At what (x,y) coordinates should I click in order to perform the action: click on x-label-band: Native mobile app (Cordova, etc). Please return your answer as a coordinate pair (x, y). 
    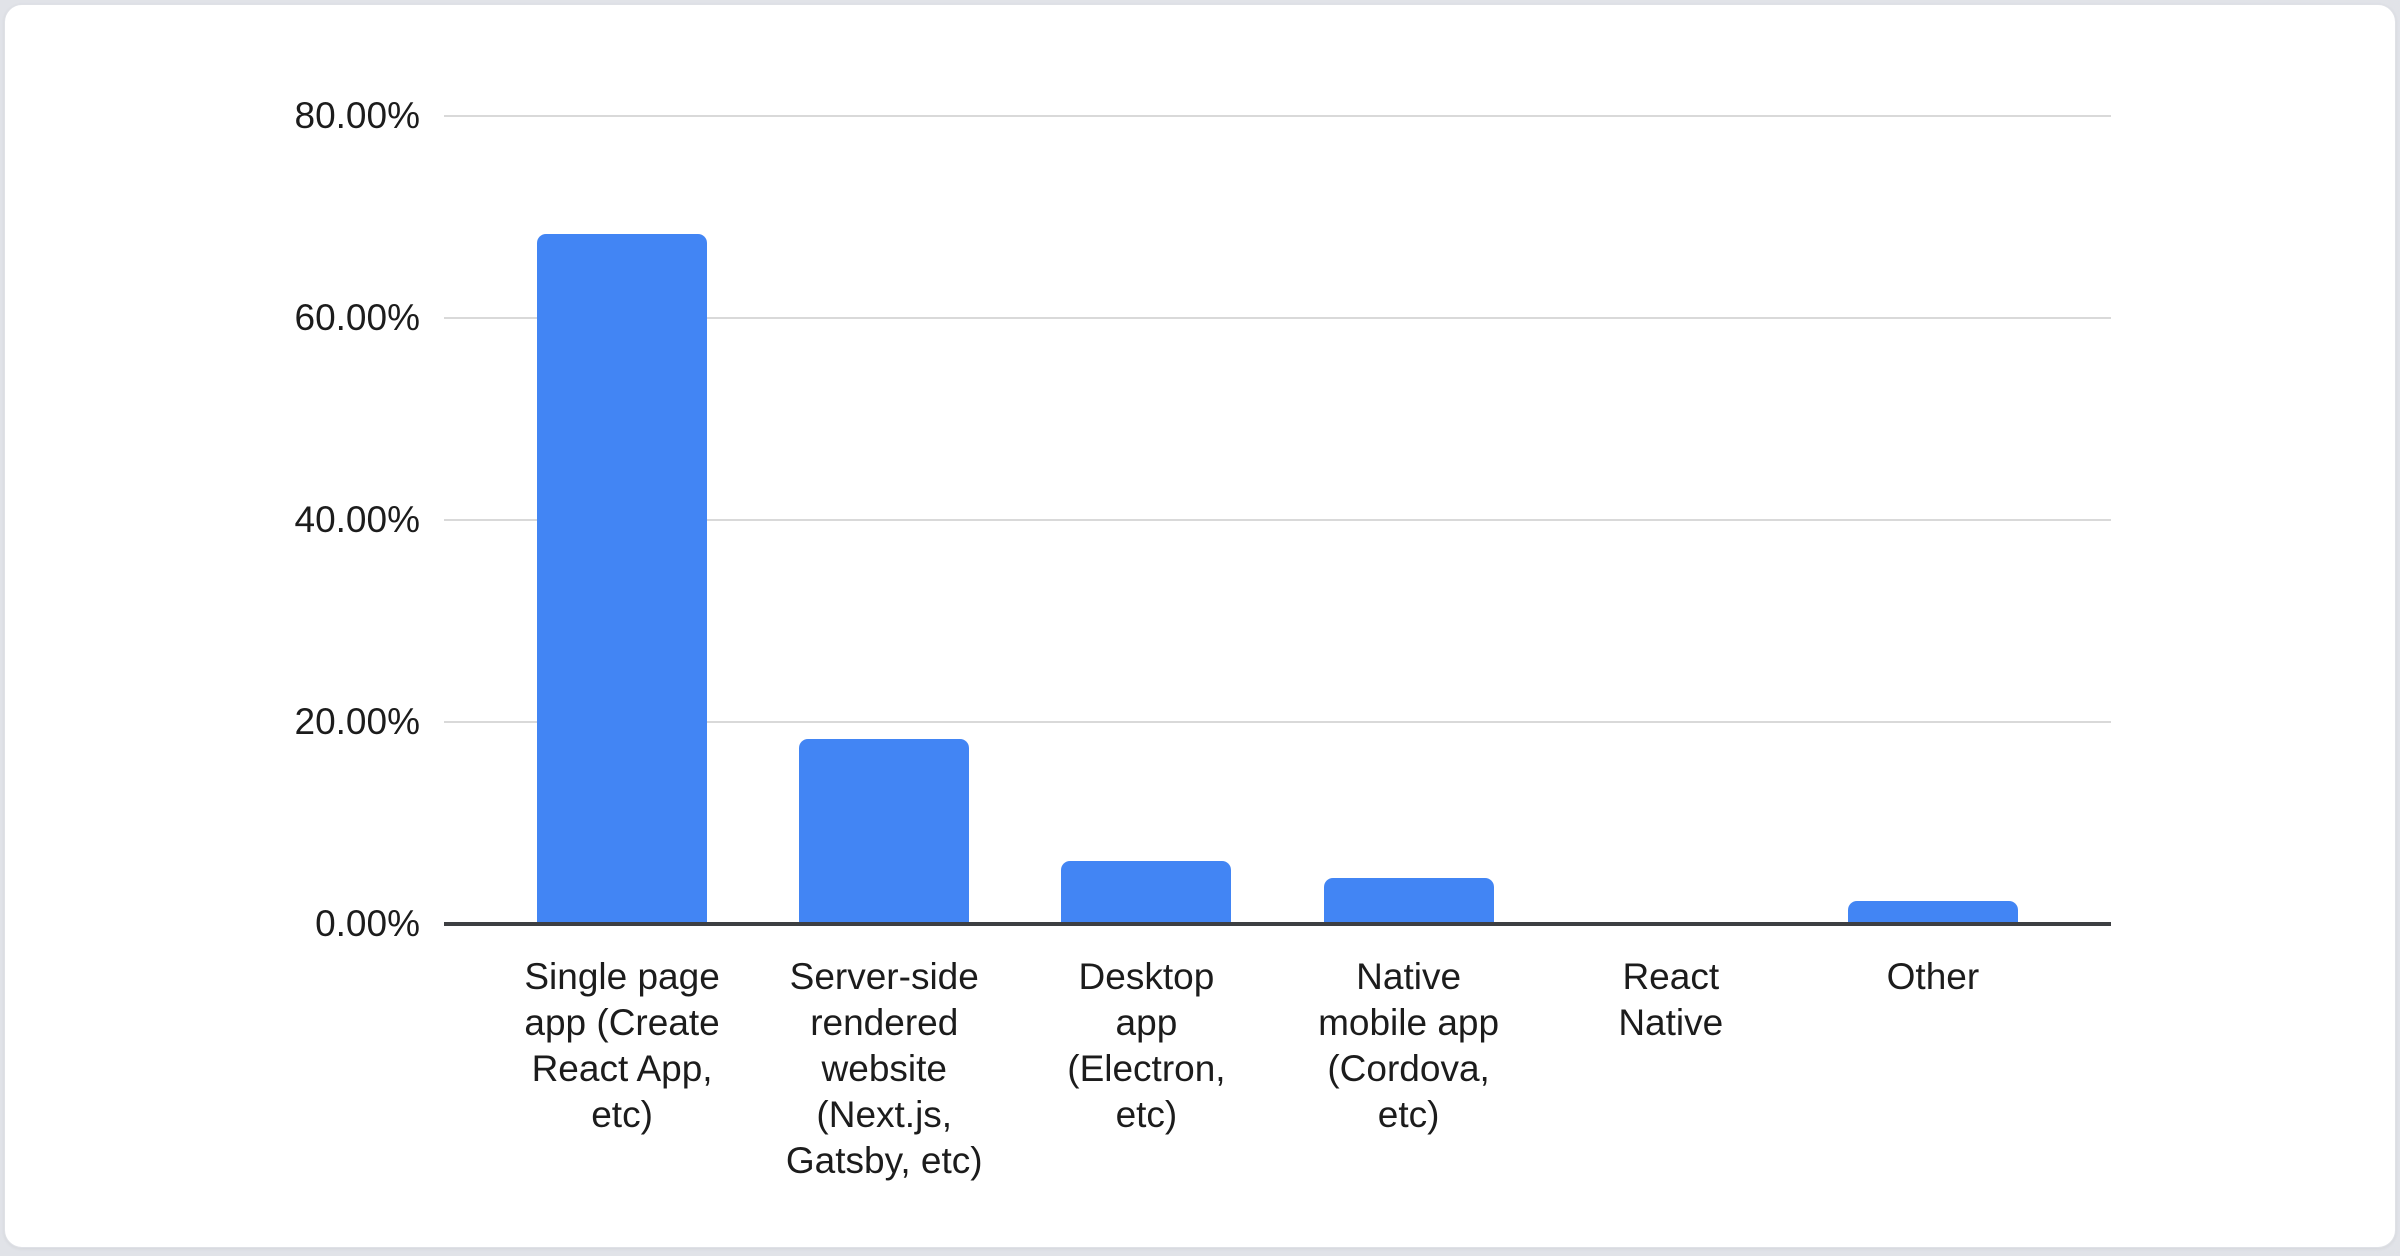
    Looking at the image, I should click on (1409, 1069).